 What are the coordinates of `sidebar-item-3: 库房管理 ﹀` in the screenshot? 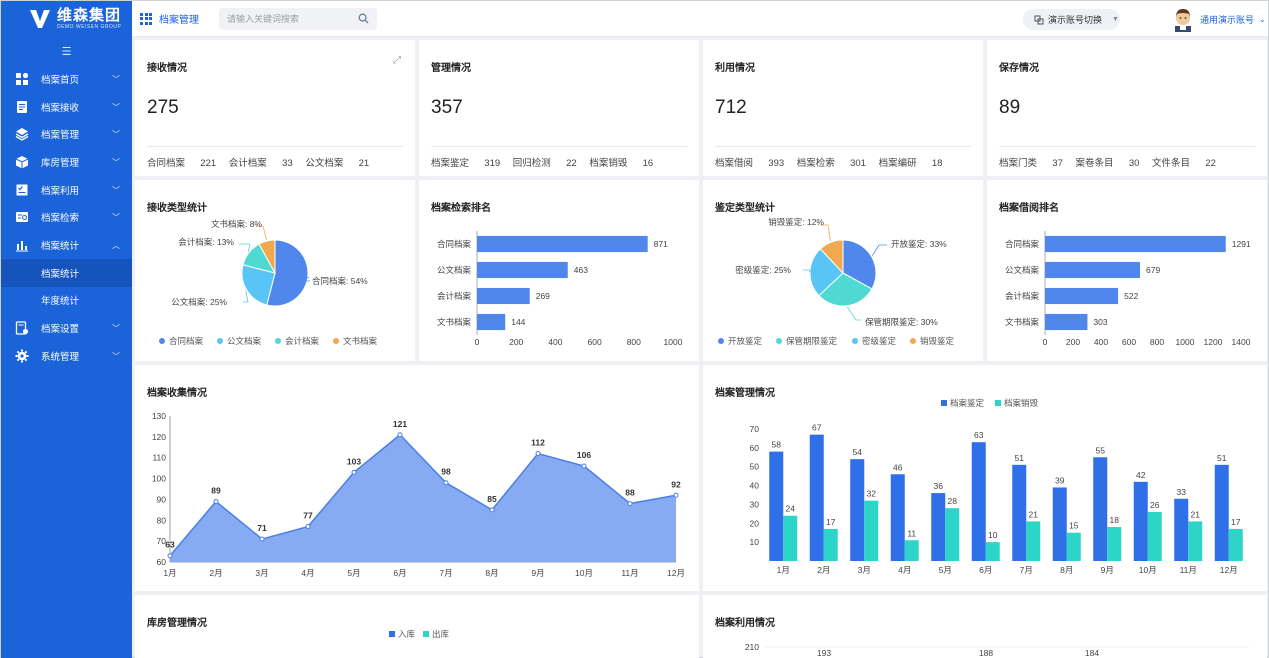 It's located at (66, 162).